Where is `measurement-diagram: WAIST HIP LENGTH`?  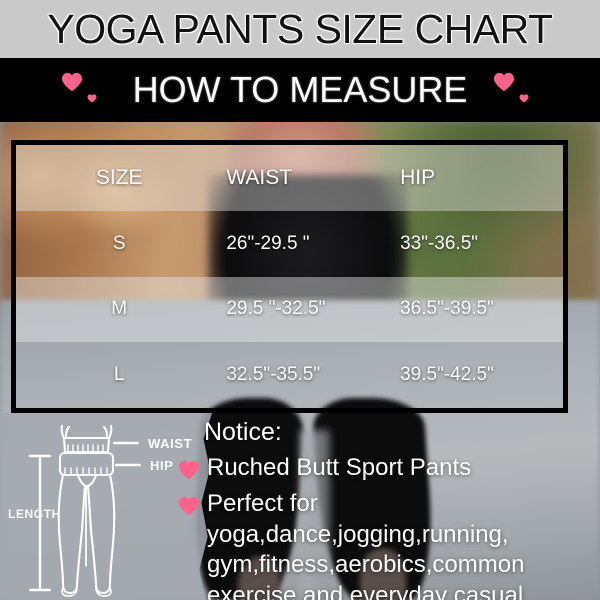
measurement-diagram: WAIST HIP LENGTH is located at coordinates (103, 509).